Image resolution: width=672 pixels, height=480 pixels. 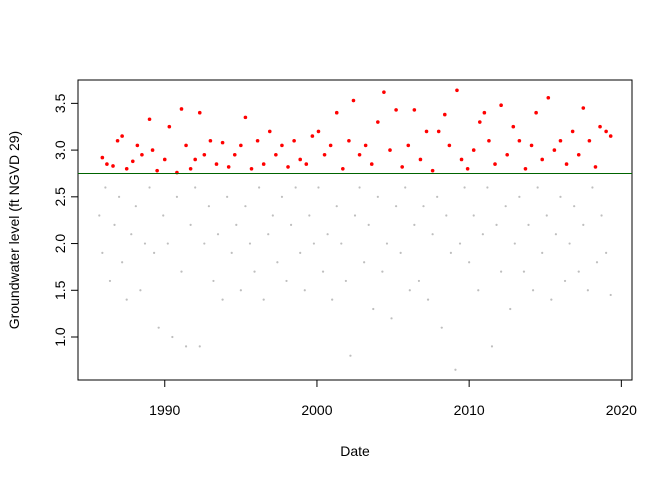 What do you see at coordinates (60, 337) in the screenshot?
I see `y-tick-label: 1.0` at bounding box center [60, 337].